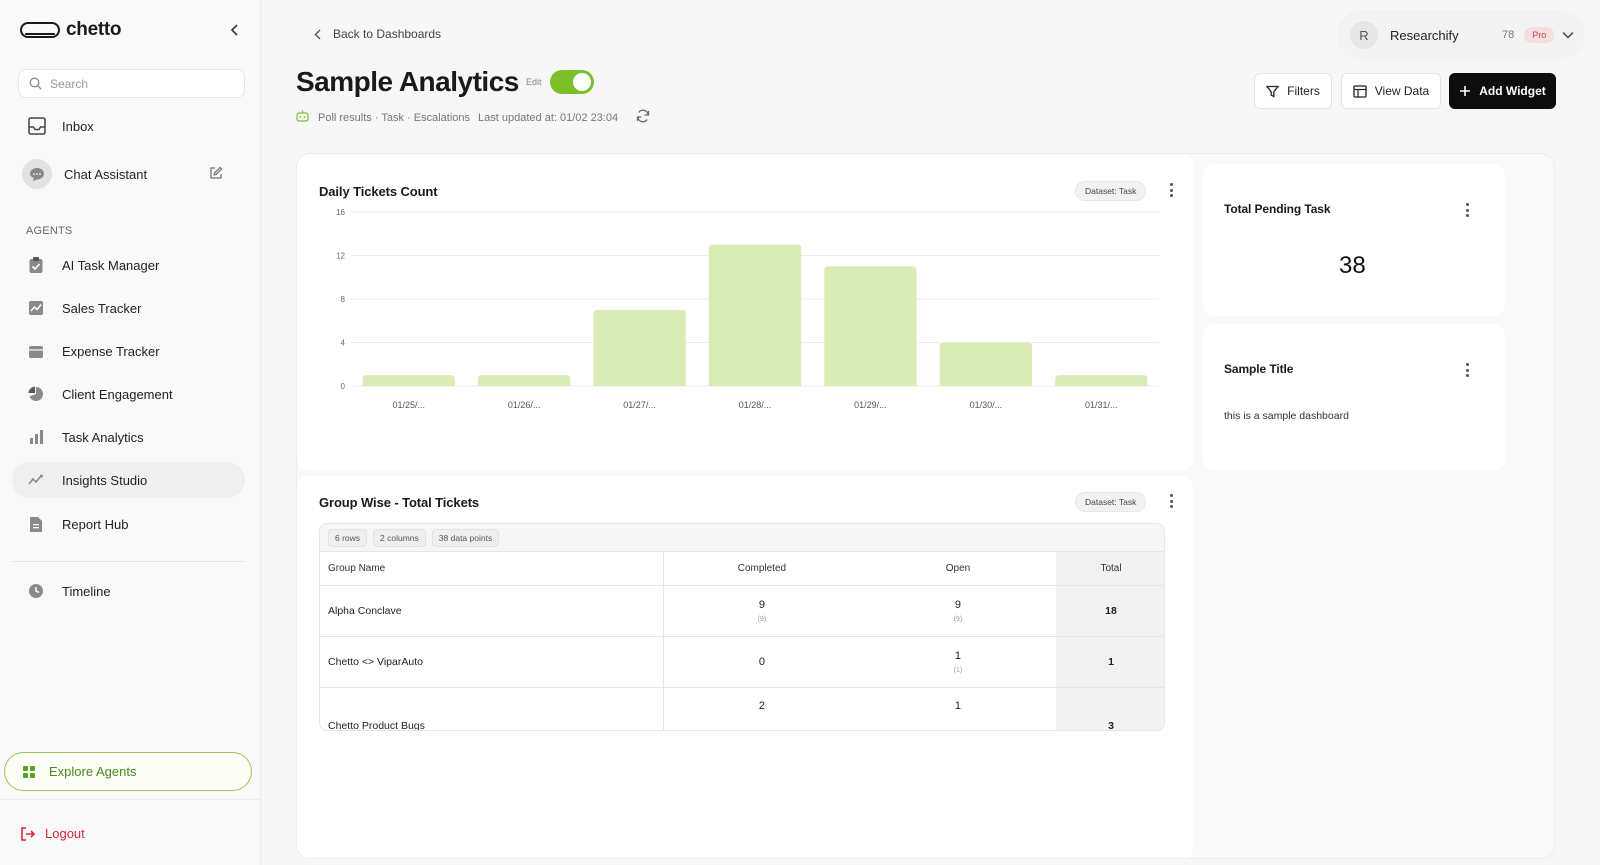 This screenshot has height=865, width=1600. I want to click on sidebar-item-timeline: Timeline, so click(128, 591).